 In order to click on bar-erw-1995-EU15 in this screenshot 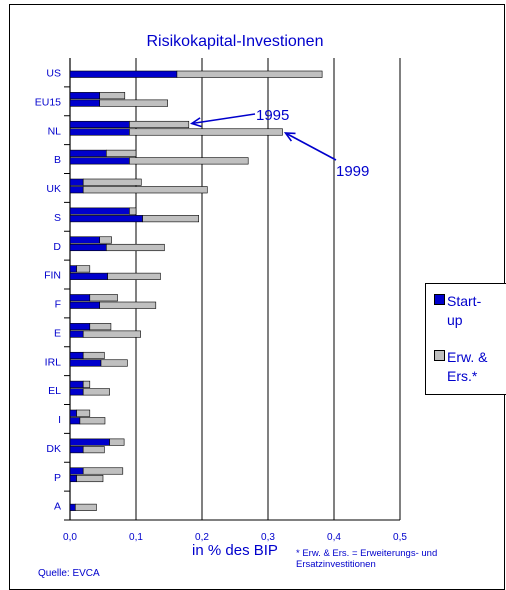, I will do `click(112, 96)`.